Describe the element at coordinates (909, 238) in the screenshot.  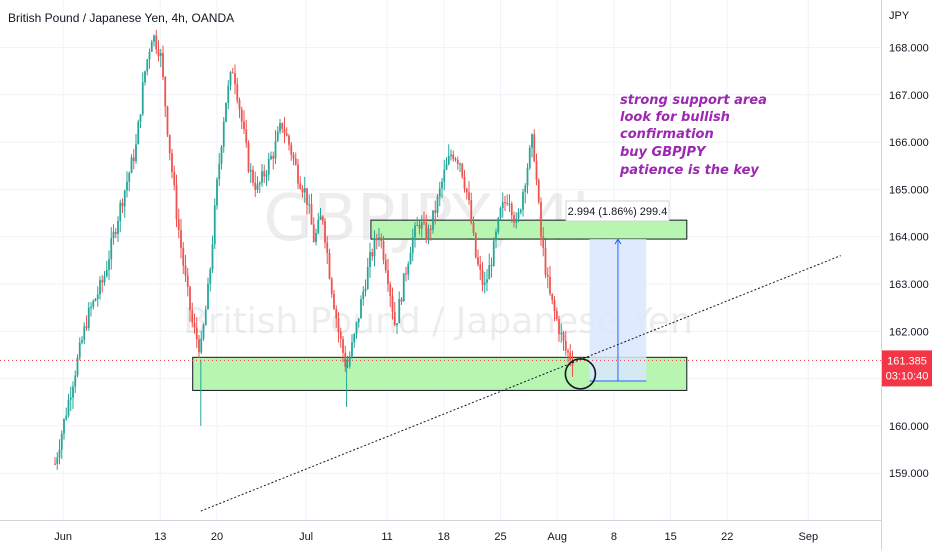
I see `y-tick-label: 164.000` at that location.